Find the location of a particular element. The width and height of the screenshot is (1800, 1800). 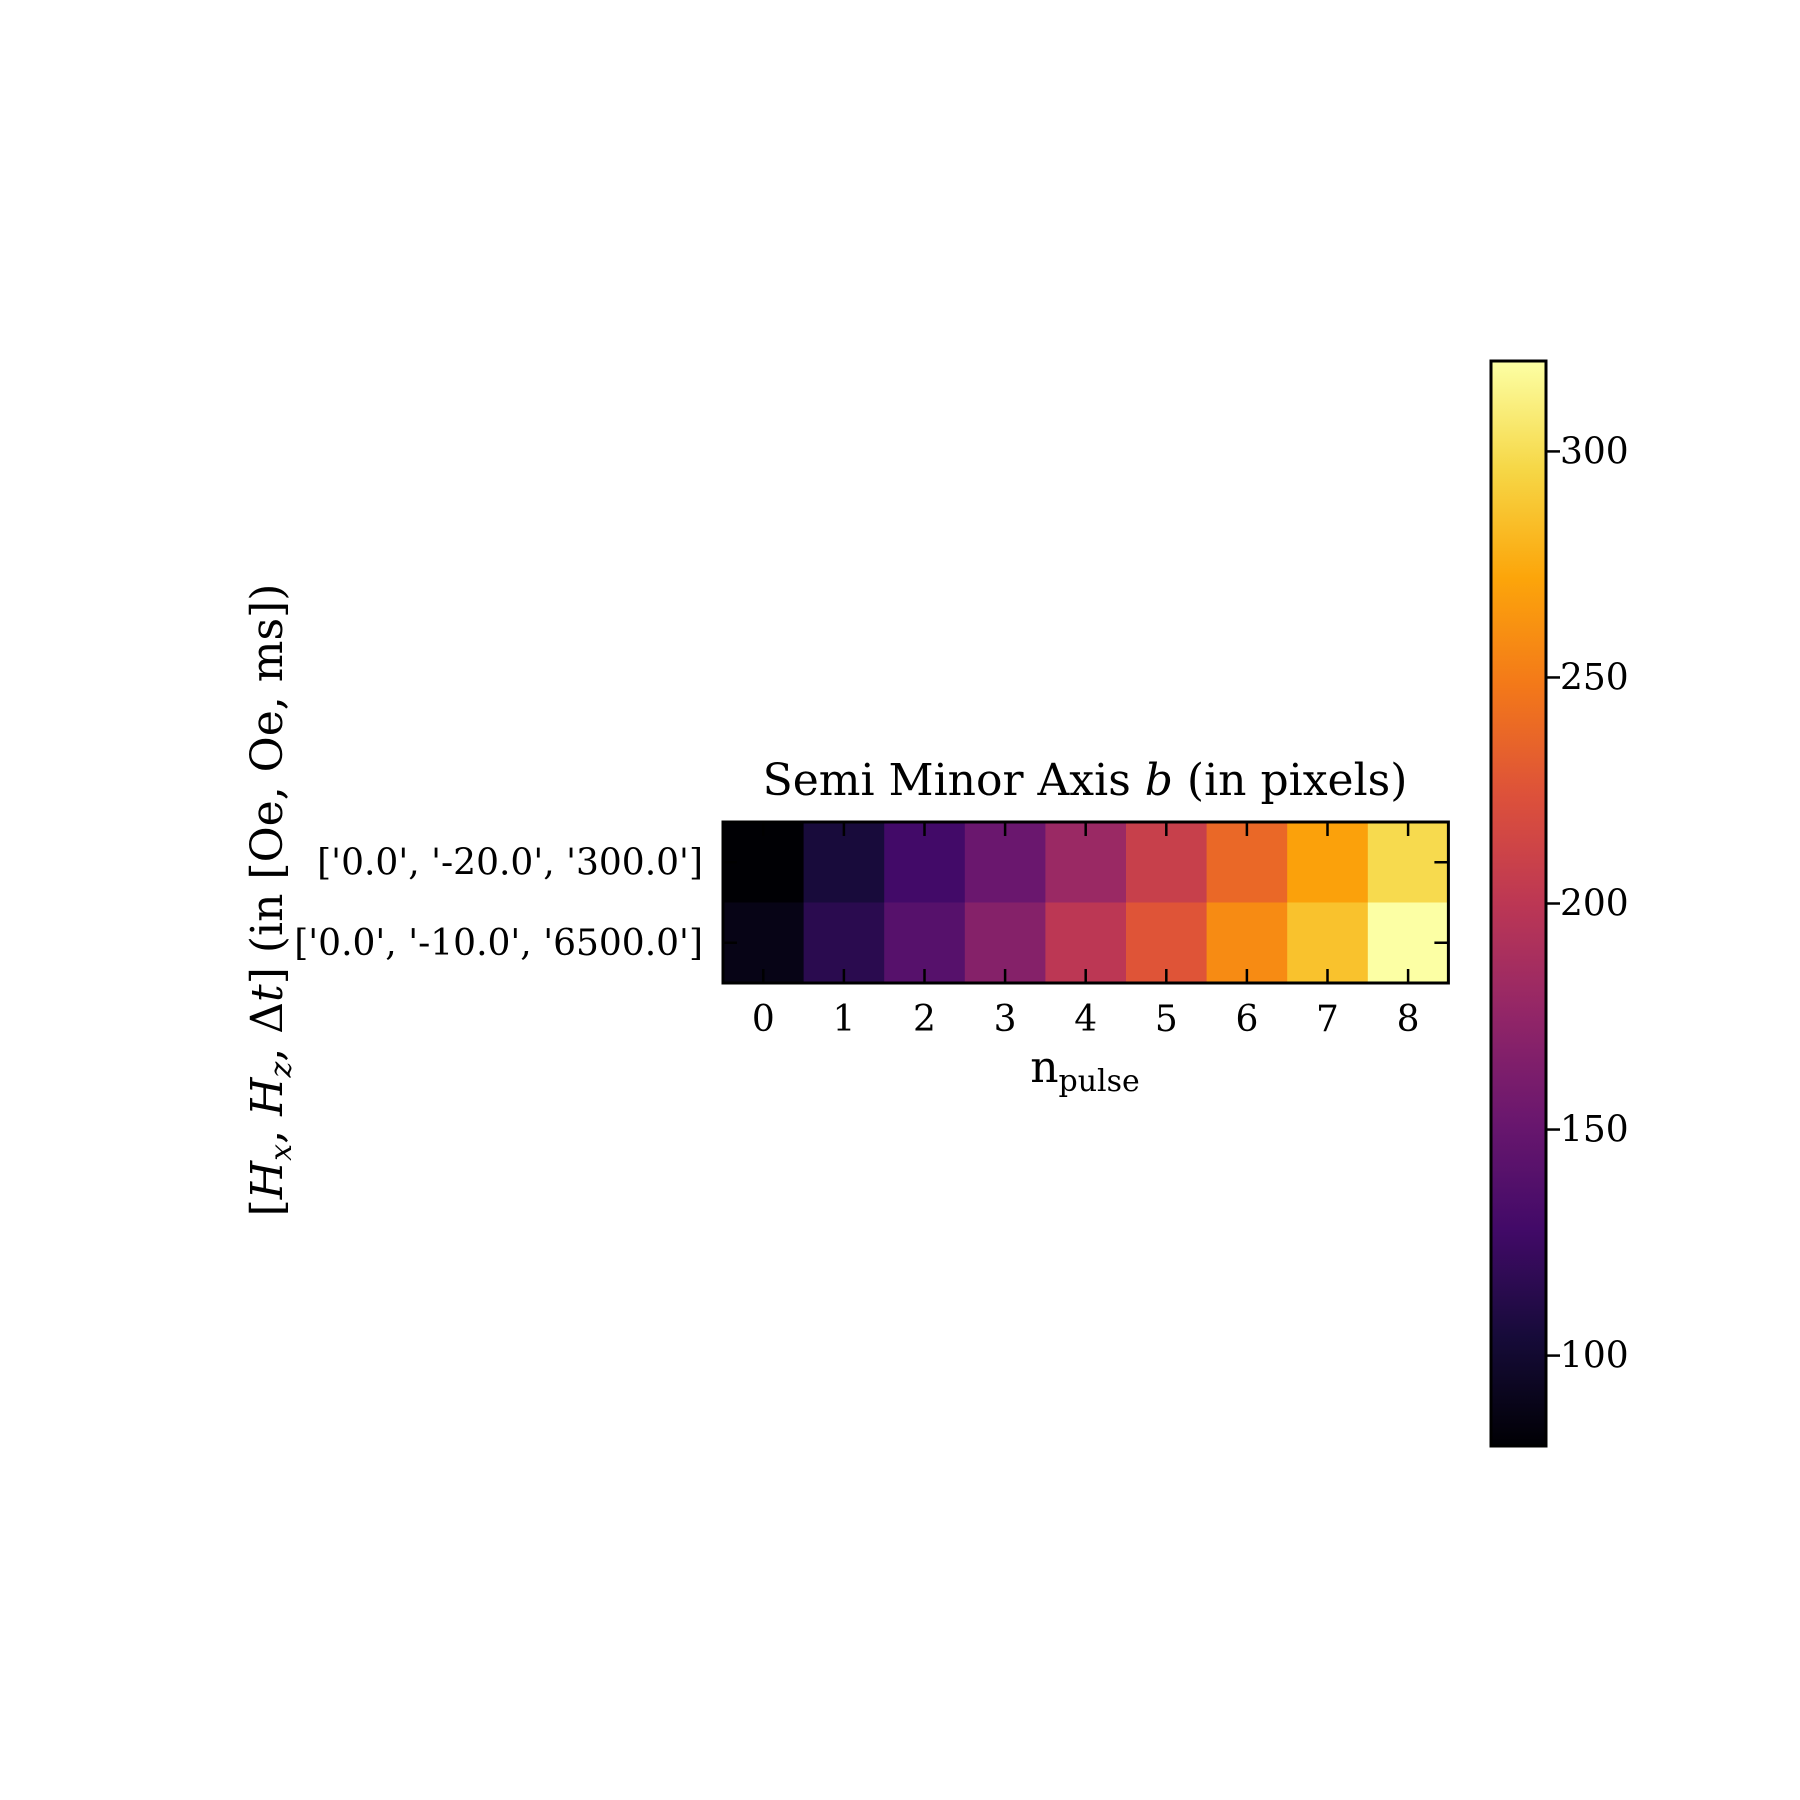

y-axis-label: [Hx, Hz, Δt] (in [Oe, Oe, ms]) is located at coordinates (270, 900).